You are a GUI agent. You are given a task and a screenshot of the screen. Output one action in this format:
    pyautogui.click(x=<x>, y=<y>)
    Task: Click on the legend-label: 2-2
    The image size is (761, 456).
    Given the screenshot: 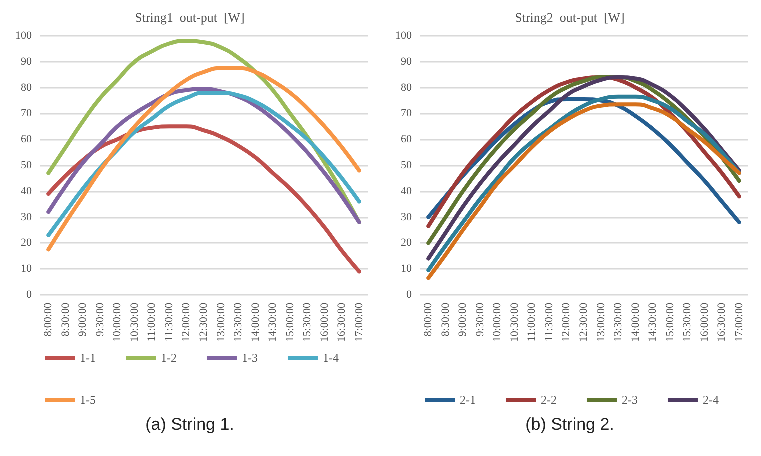 What is the action you would take?
    pyautogui.click(x=548, y=400)
    